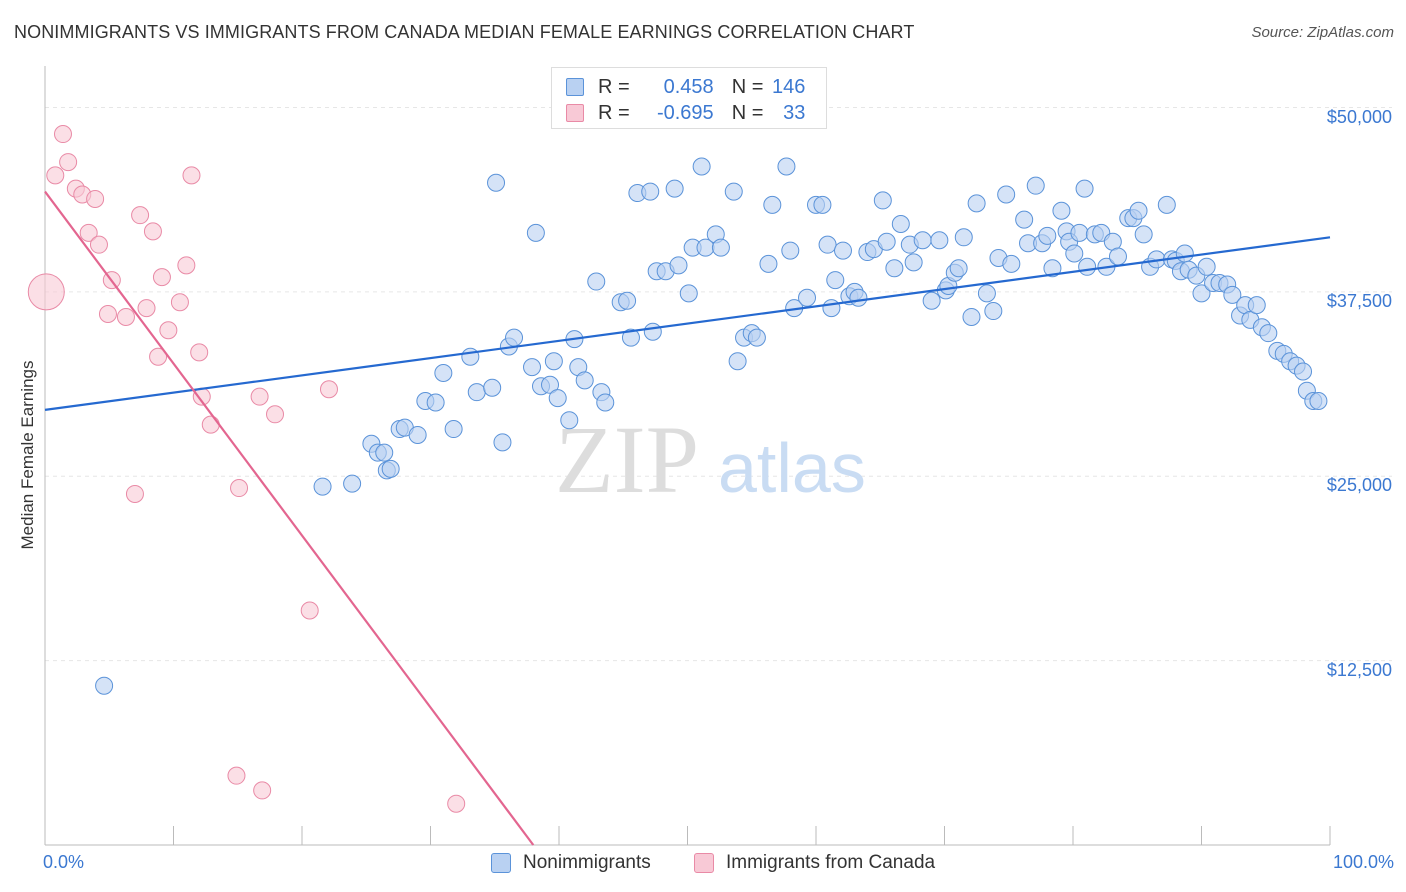 Image resolution: width=1406 pixels, height=892 pixels. Describe the element at coordinates (789, 86) in the screenshot. I see `n-value-nonimmigrants: 146` at that location.